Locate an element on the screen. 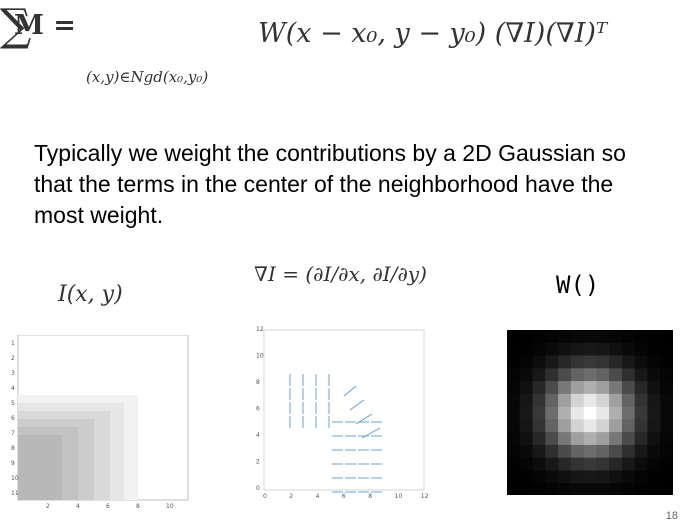 This screenshot has width=686, height=532. y-tick-label: 11 is located at coordinates (15, 493).